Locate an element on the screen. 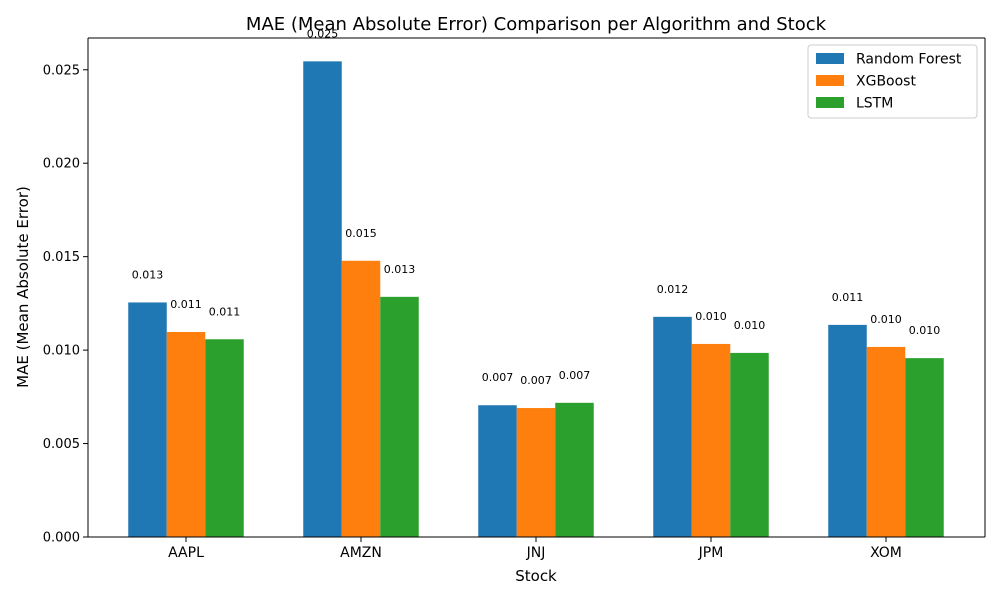 The width and height of the screenshot is (1000, 600). y-tick-label: 0.015 is located at coordinates (61, 257).